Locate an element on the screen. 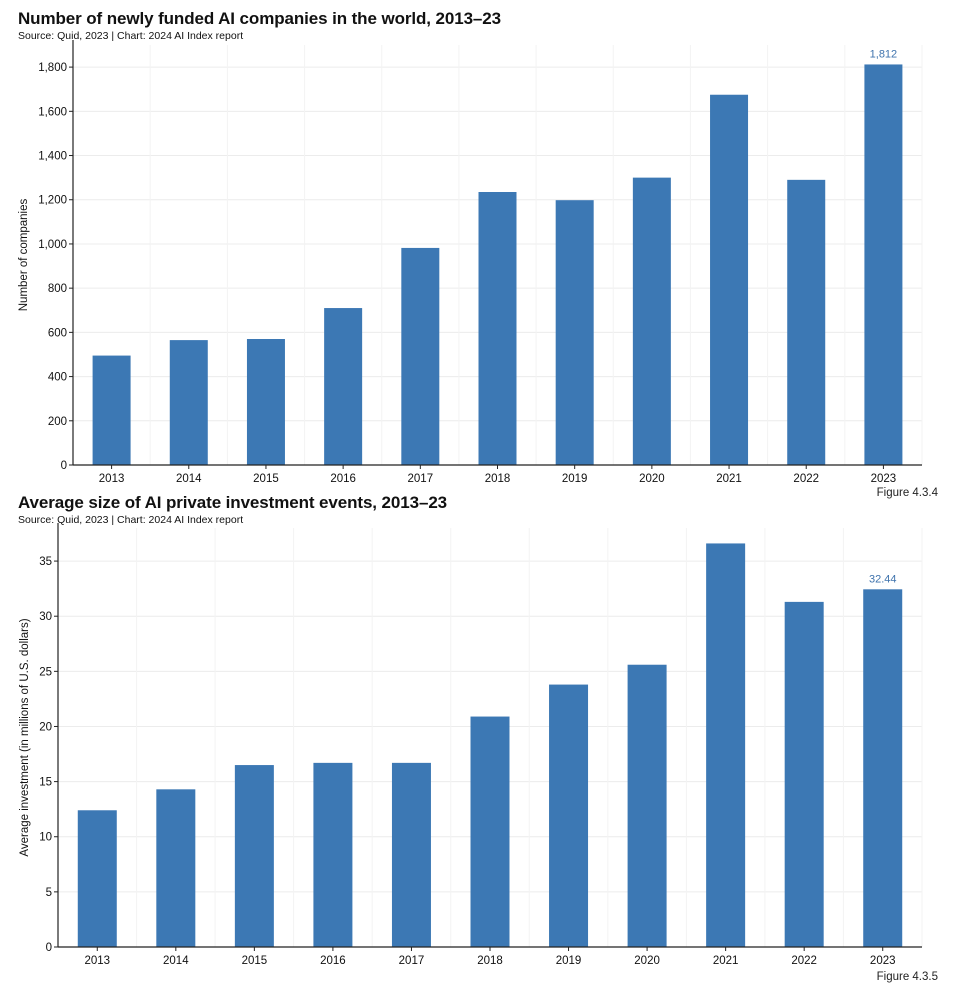 Image resolution: width=960 pixels, height=987 pixels. data-label: 32.44 is located at coordinates (883, 579).